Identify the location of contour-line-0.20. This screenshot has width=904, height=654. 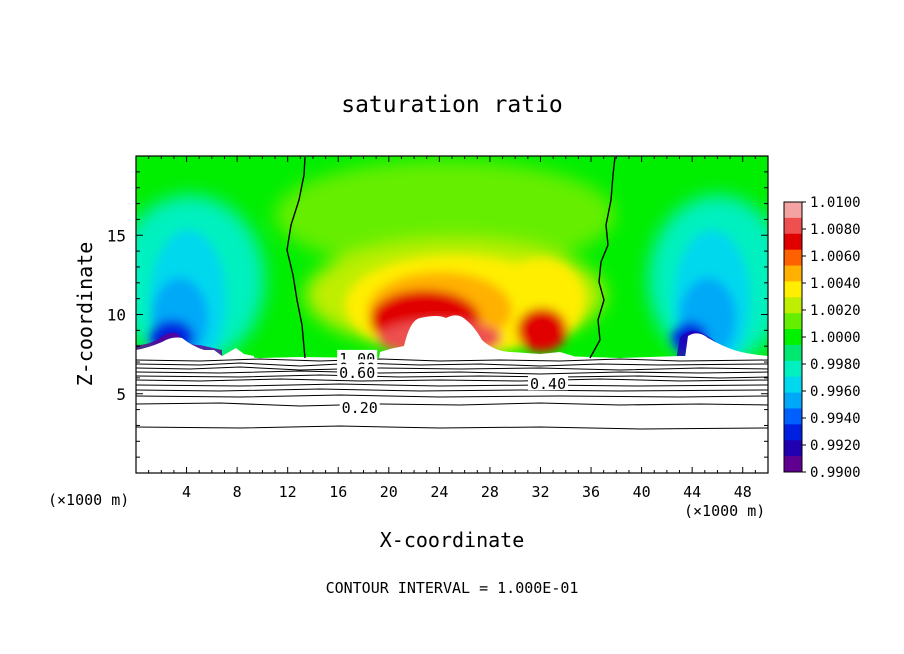
(452, 404).